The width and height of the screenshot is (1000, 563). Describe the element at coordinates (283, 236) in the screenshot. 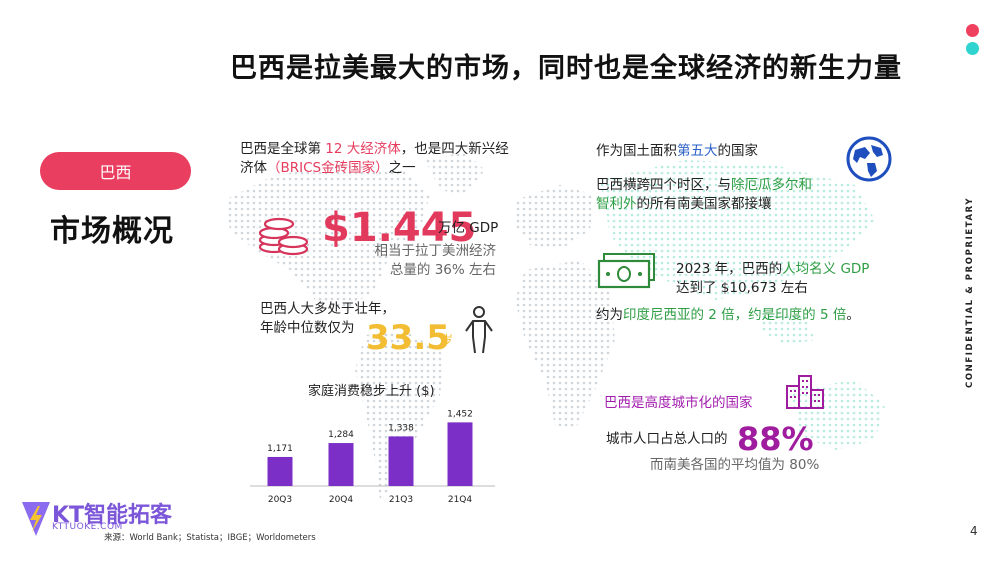

I see `coins-icon` at that location.